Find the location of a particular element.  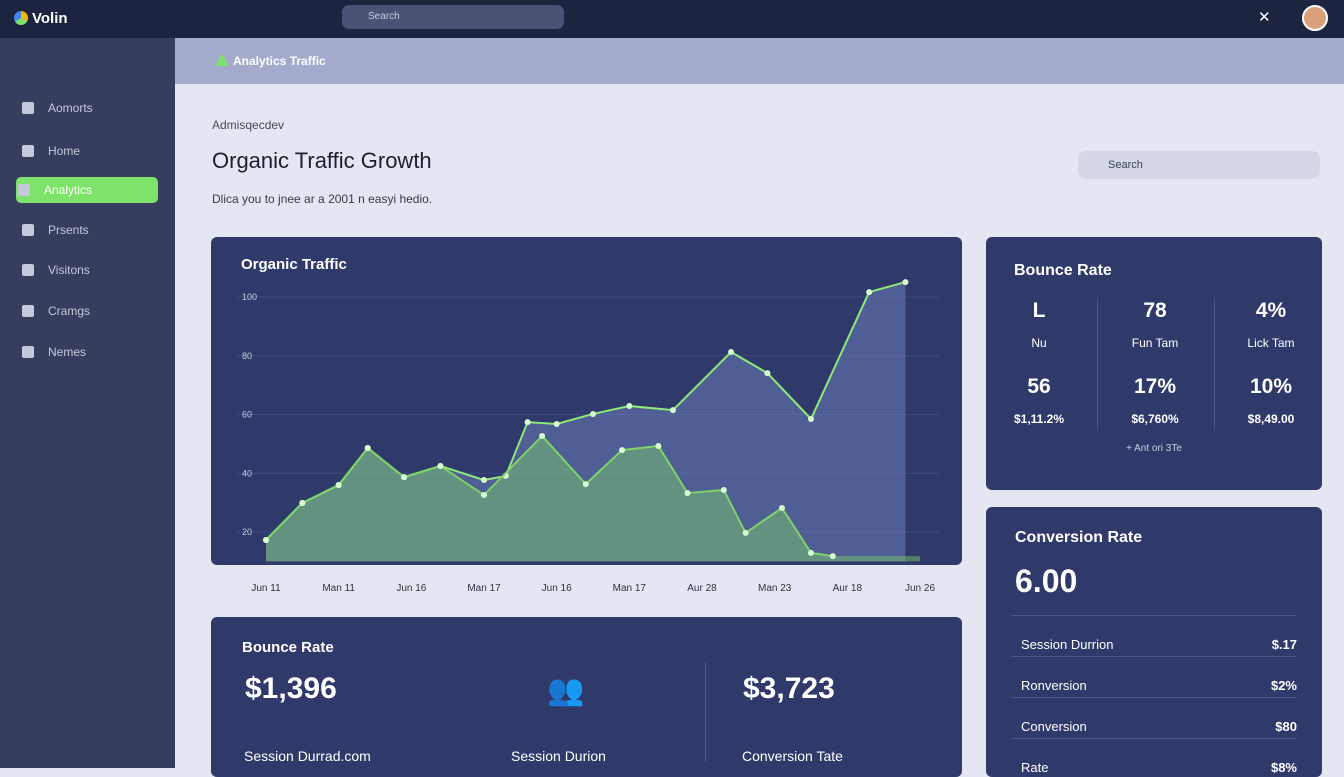

nav-item: Cramgs is located at coordinates (89, 311).